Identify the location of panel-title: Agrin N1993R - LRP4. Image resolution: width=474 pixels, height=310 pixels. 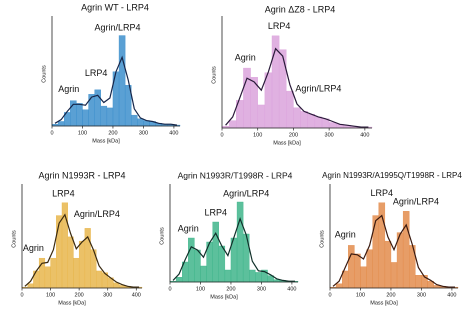
(81, 175).